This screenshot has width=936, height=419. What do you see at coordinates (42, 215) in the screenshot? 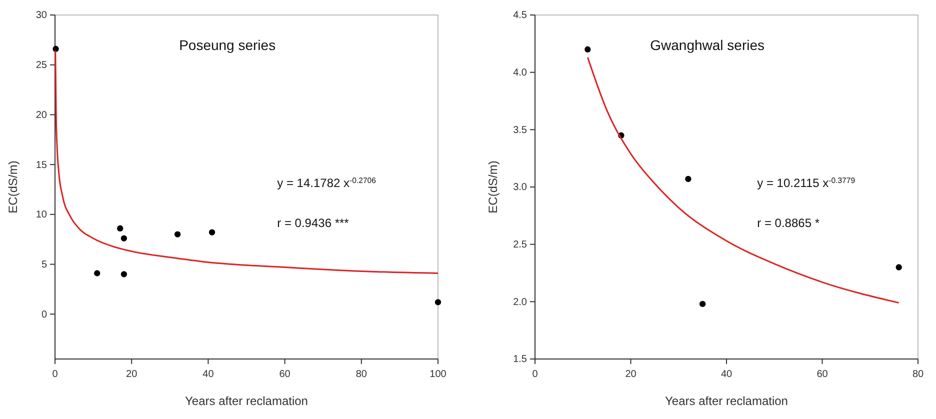
I see `y-tick-label: 10` at bounding box center [42, 215].